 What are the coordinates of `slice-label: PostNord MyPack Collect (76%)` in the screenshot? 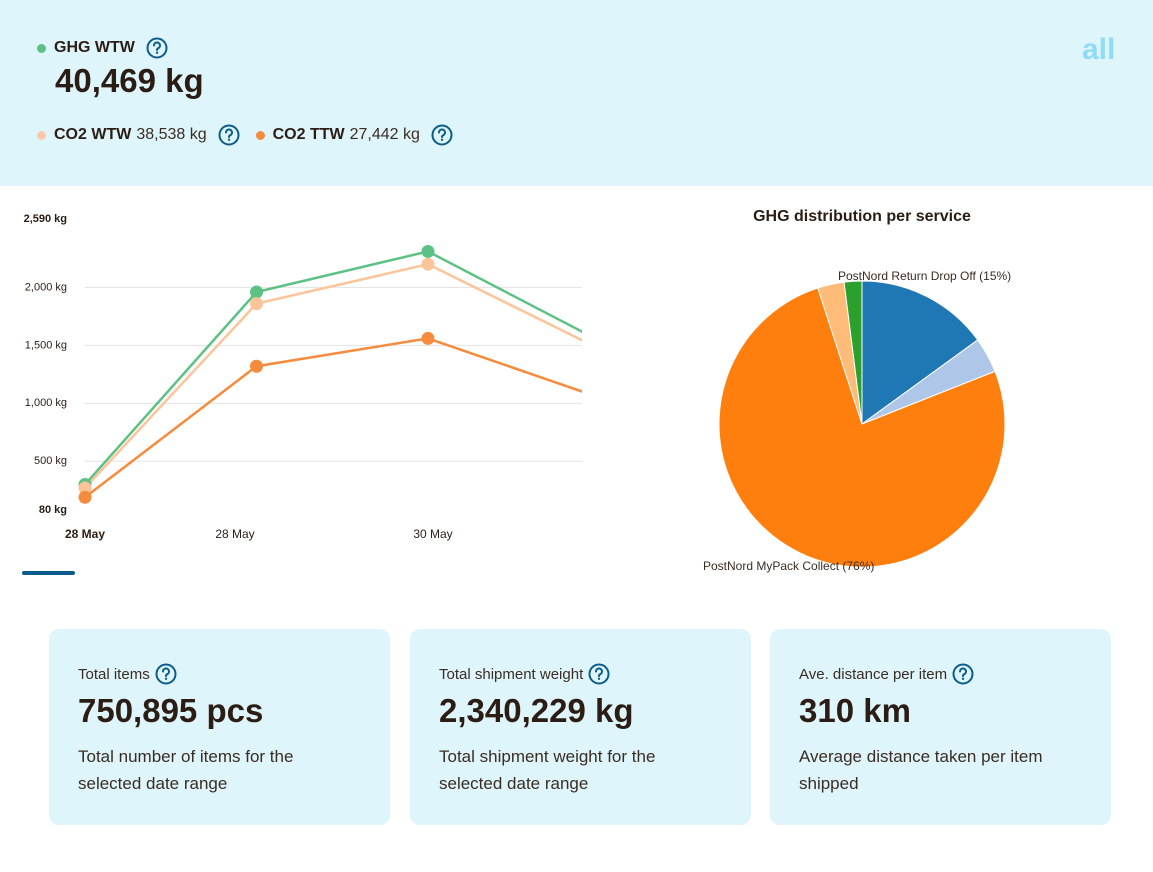 It's located at (788, 566).